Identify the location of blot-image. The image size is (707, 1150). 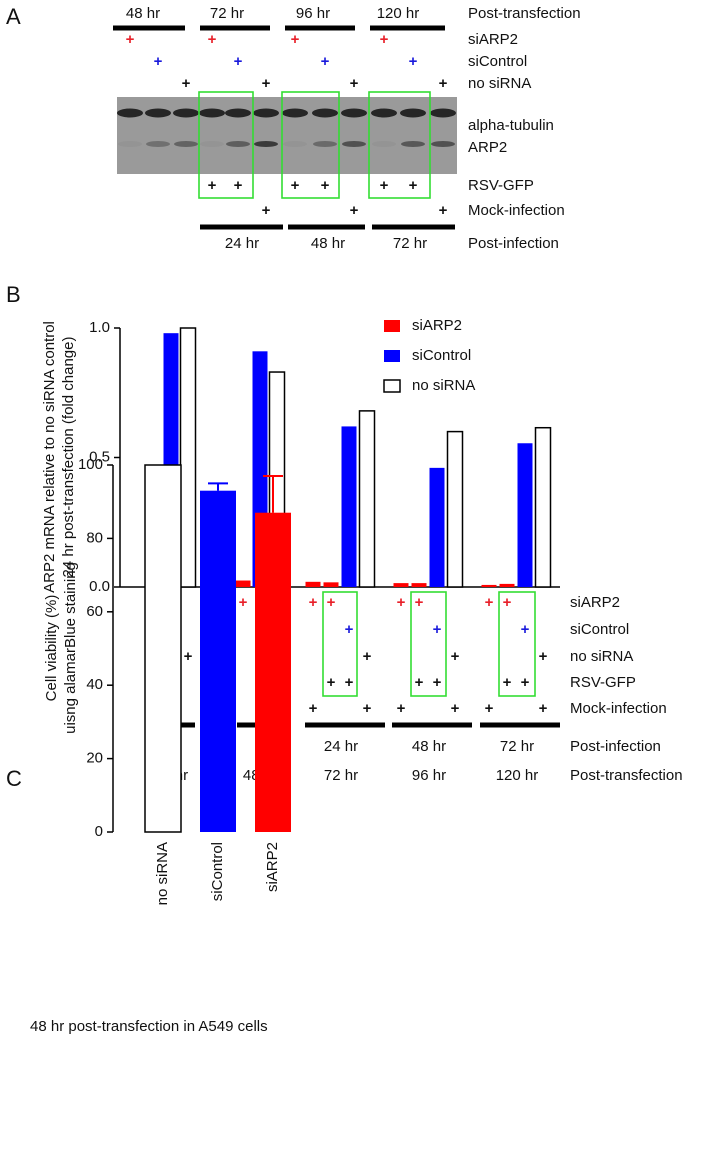
(287, 135).